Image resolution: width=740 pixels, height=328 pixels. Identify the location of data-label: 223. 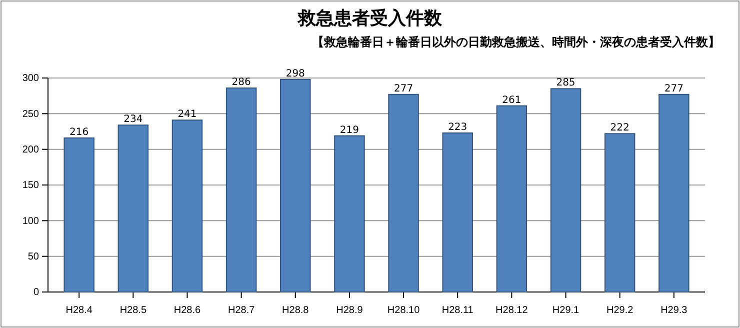
(458, 127).